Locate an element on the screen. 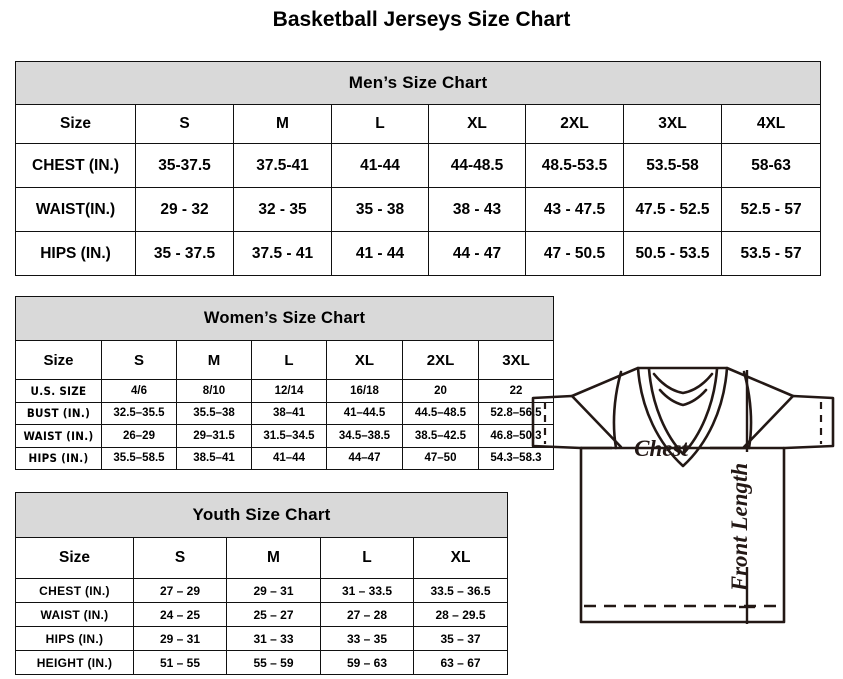  cell-value: 25 – 27 is located at coordinates (273, 614).